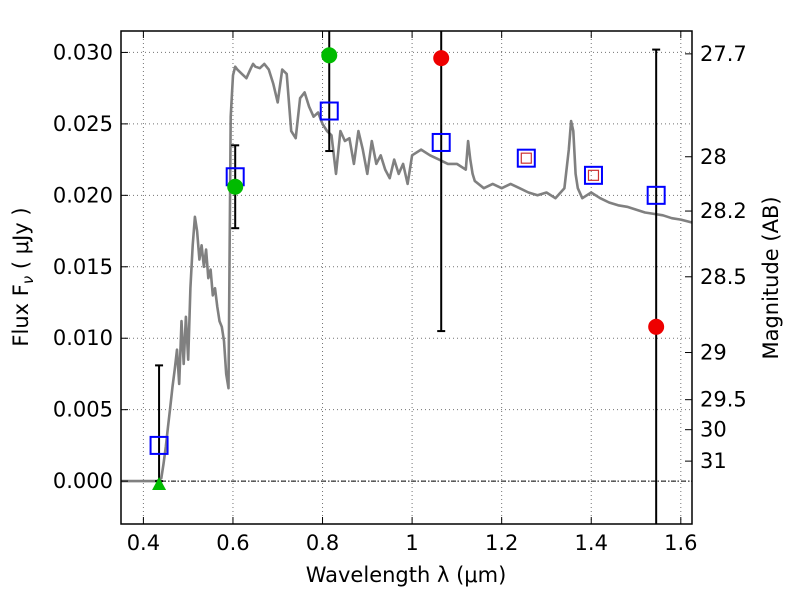 The width and height of the screenshot is (800, 600). What do you see at coordinates (159, 483) in the screenshot?
I see `upper-limit-triangle` at bounding box center [159, 483].